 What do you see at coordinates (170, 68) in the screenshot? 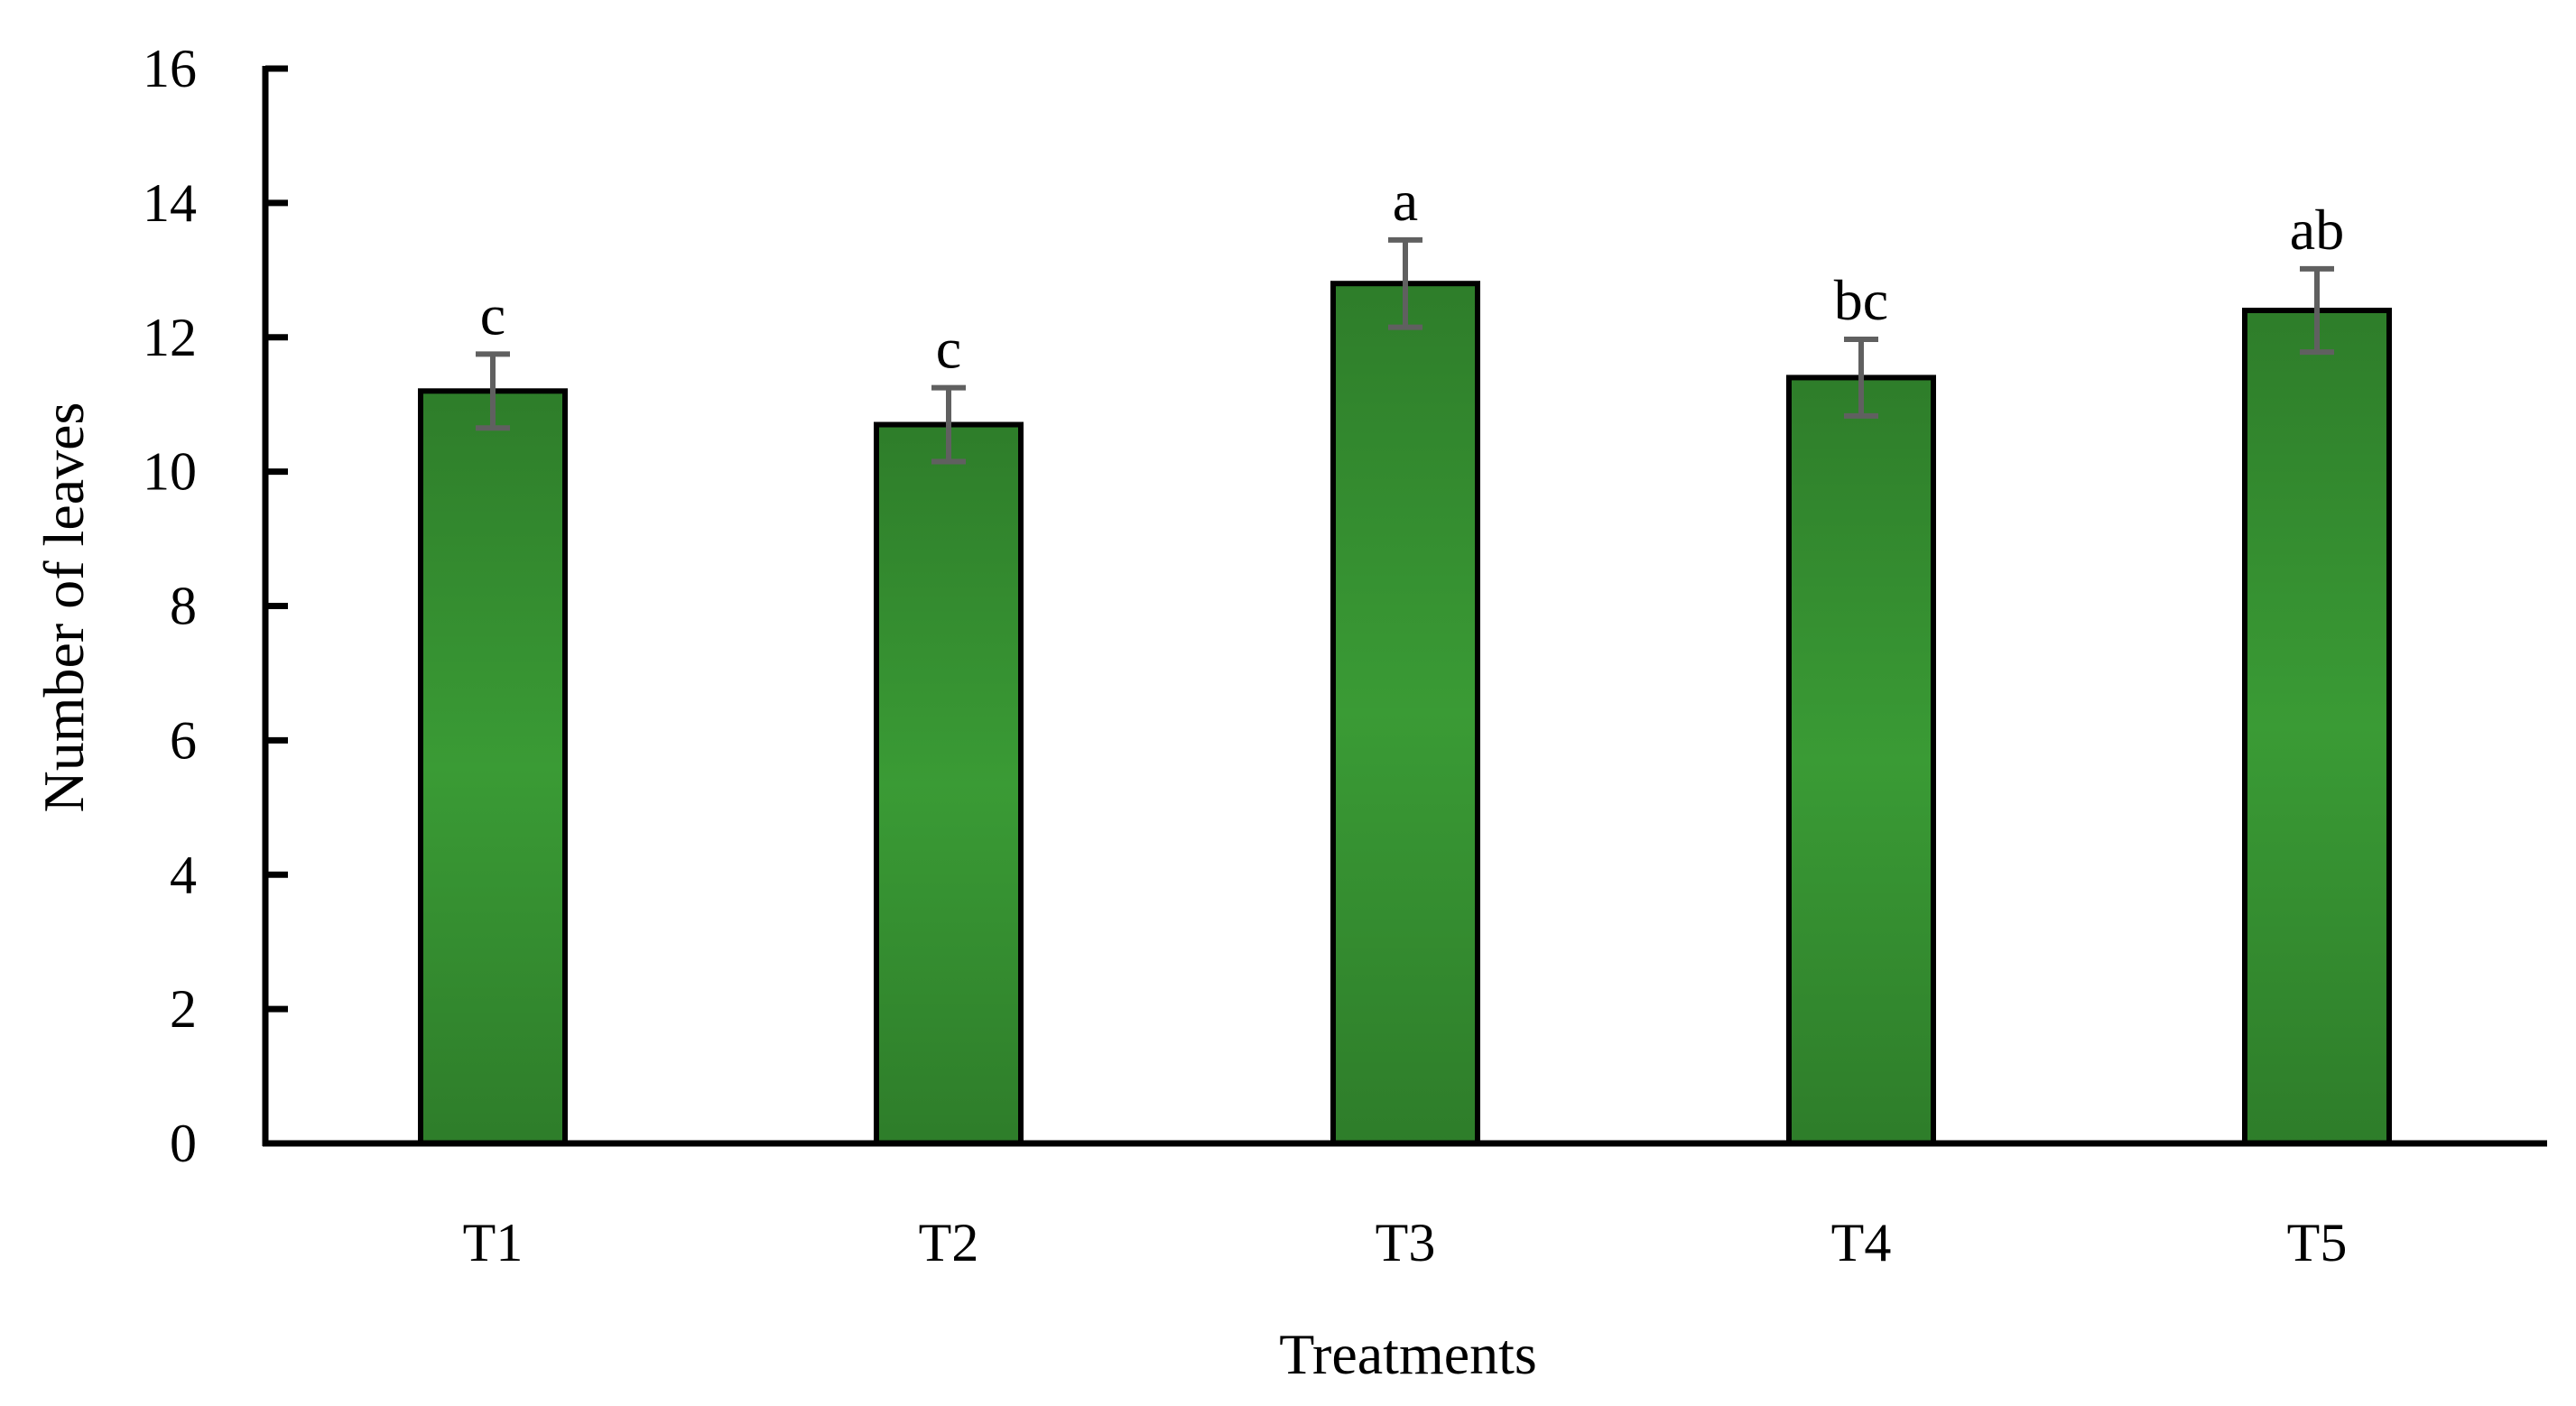
I see `y-tick-label: 16` at bounding box center [170, 68].